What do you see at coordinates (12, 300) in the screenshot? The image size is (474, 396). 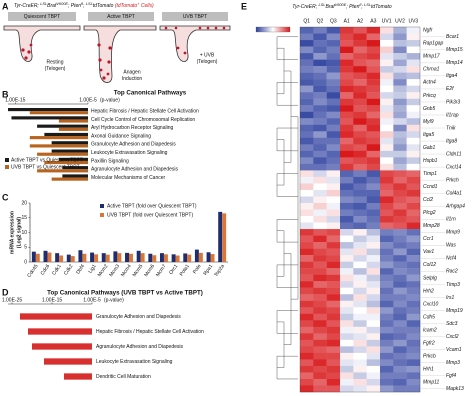 I see `x-tick-label: 1.00E-25` at bounding box center [12, 300].